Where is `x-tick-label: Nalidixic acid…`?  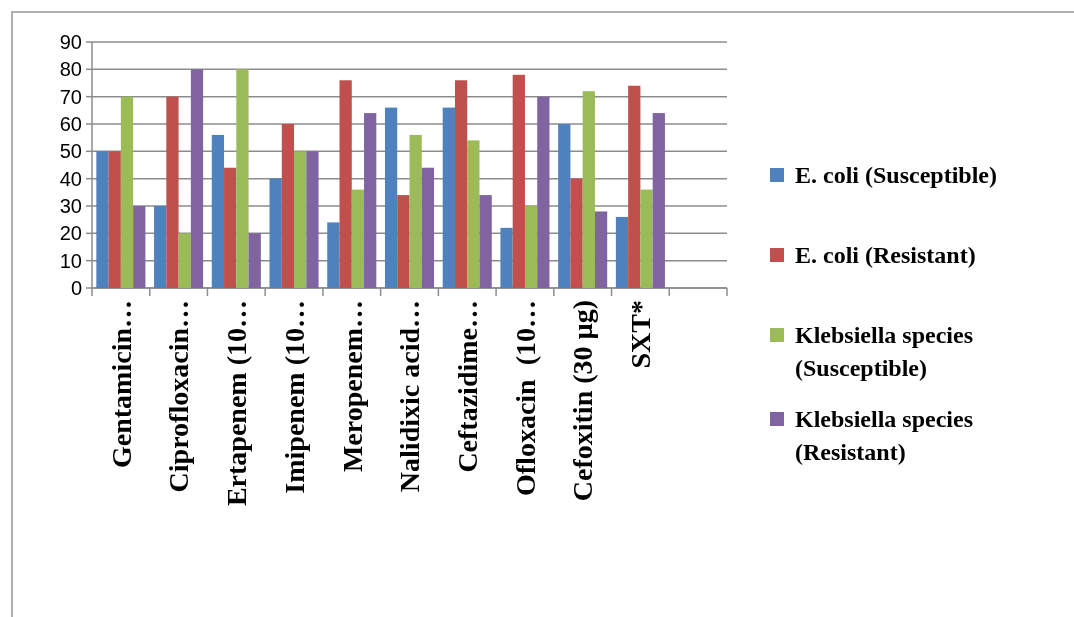 x-tick-label: Nalidixic acid… is located at coordinates (410, 396).